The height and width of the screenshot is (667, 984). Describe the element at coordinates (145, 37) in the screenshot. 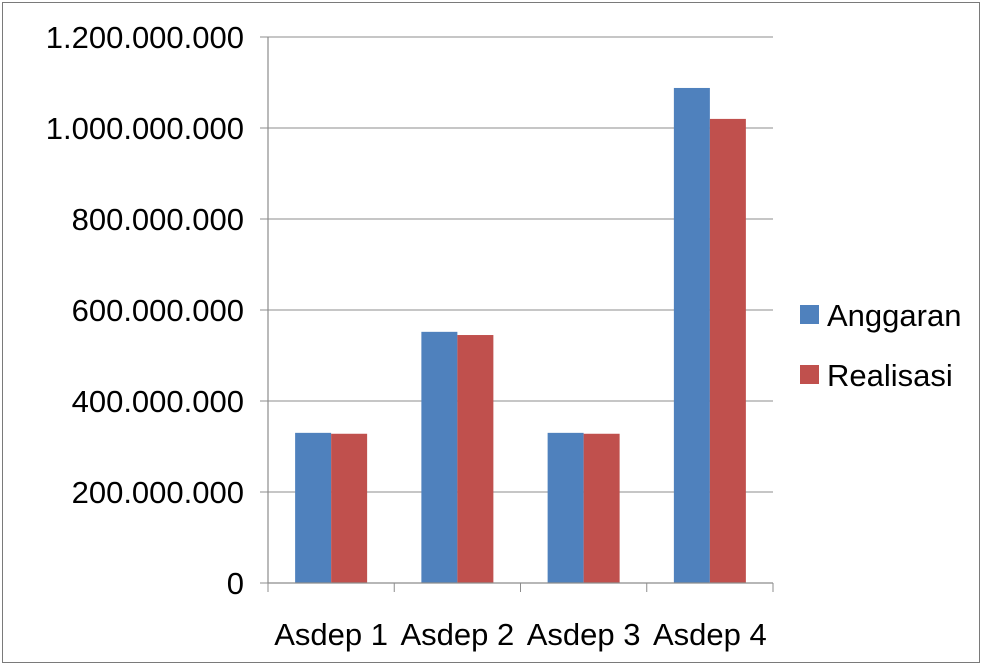

I see `y-tick-label: 1.200.000.000` at that location.